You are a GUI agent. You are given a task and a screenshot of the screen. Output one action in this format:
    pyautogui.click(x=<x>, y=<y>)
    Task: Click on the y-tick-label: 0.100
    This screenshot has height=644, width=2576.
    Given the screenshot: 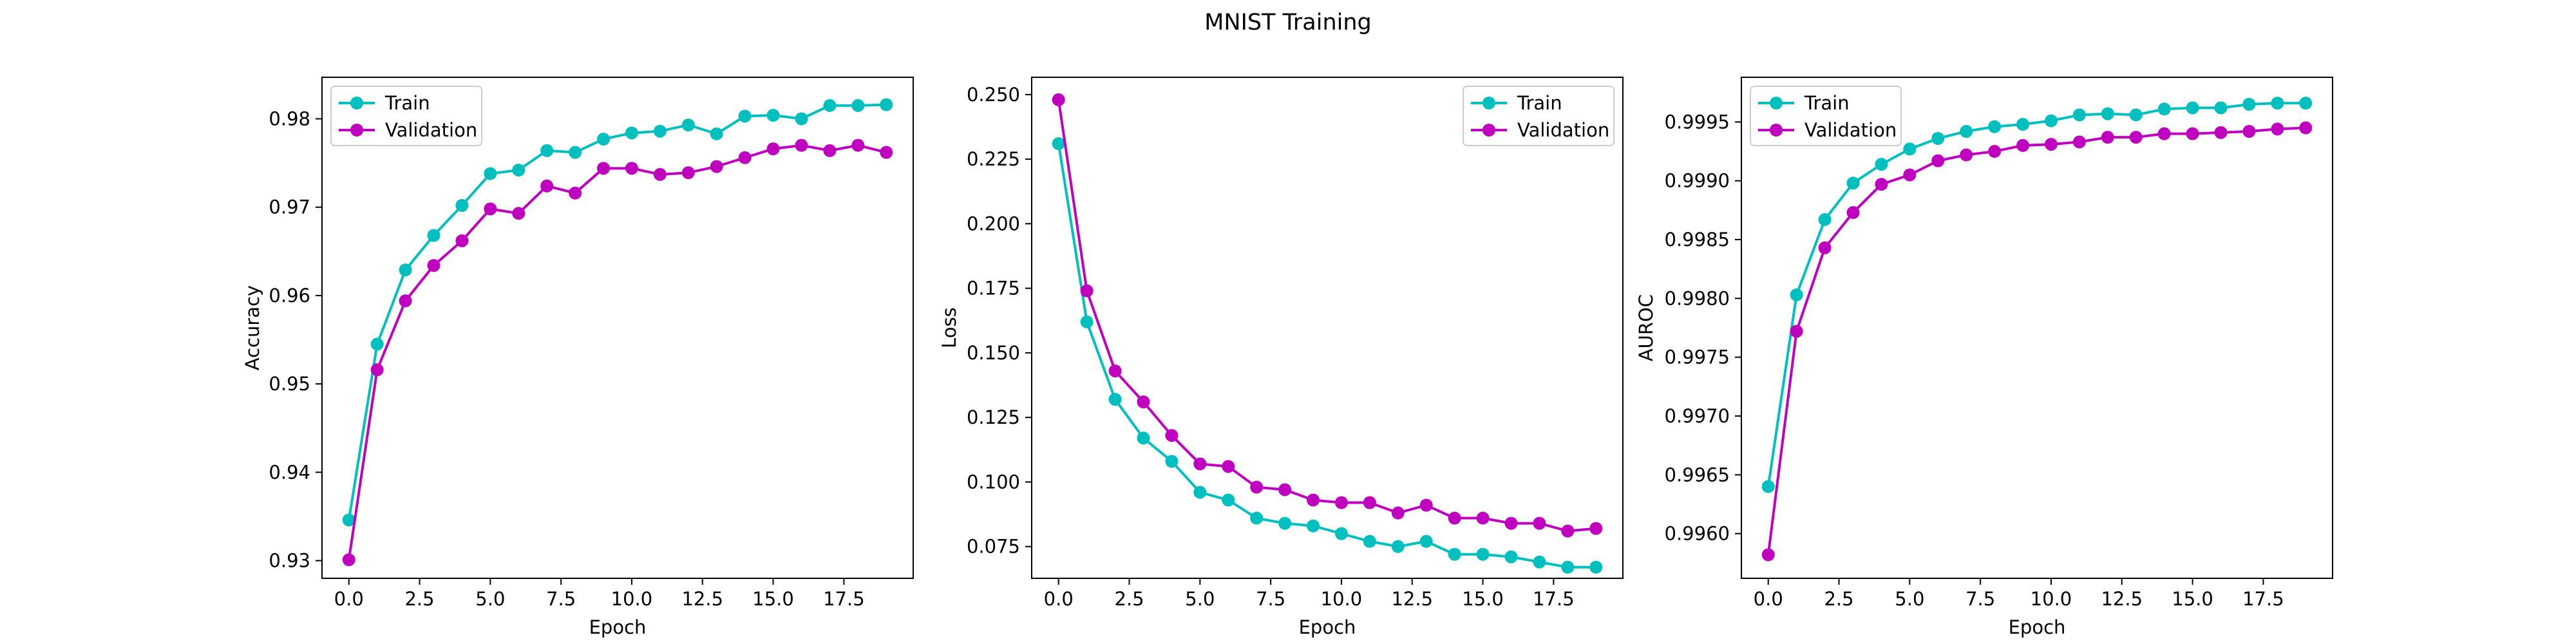 What is the action you would take?
    pyautogui.click(x=994, y=482)
    